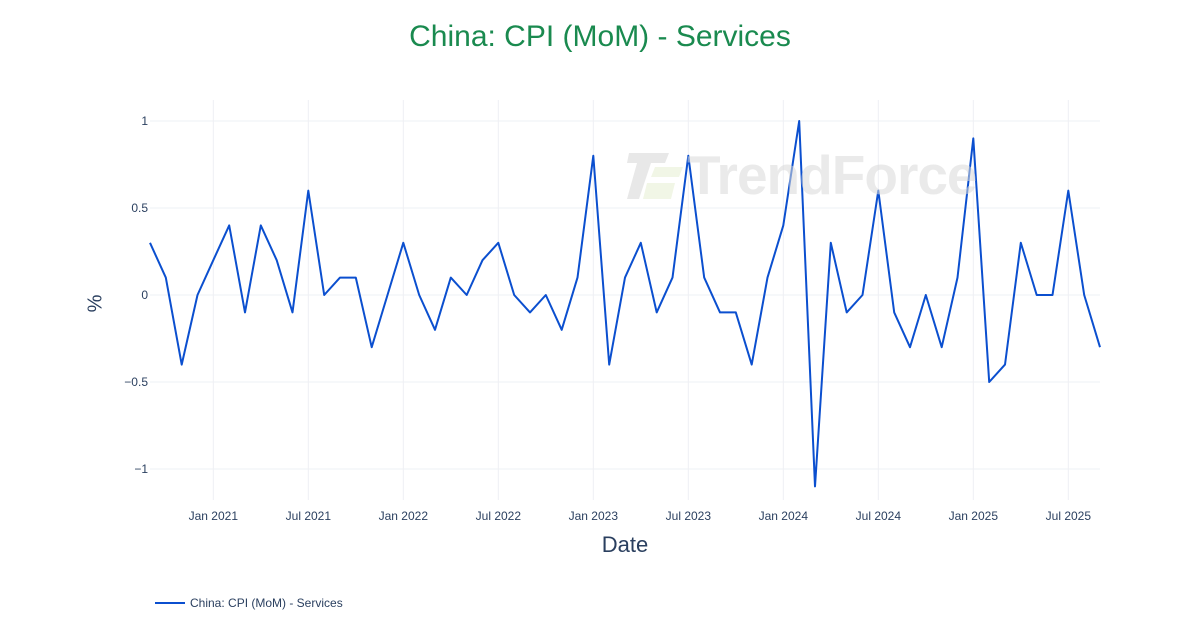 The height and width of the screenshot is (630, 1200). Describe the element at coordinates (600, 36) in the screenshot. I see `chart-title: China: CPI (MoM) - Services` at that location.